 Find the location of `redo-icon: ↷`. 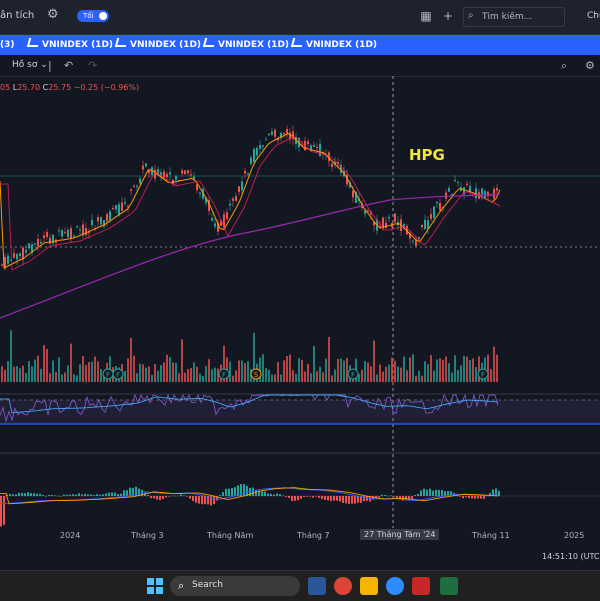

redo-icon: ↷ is located at coordinates (93, 65).